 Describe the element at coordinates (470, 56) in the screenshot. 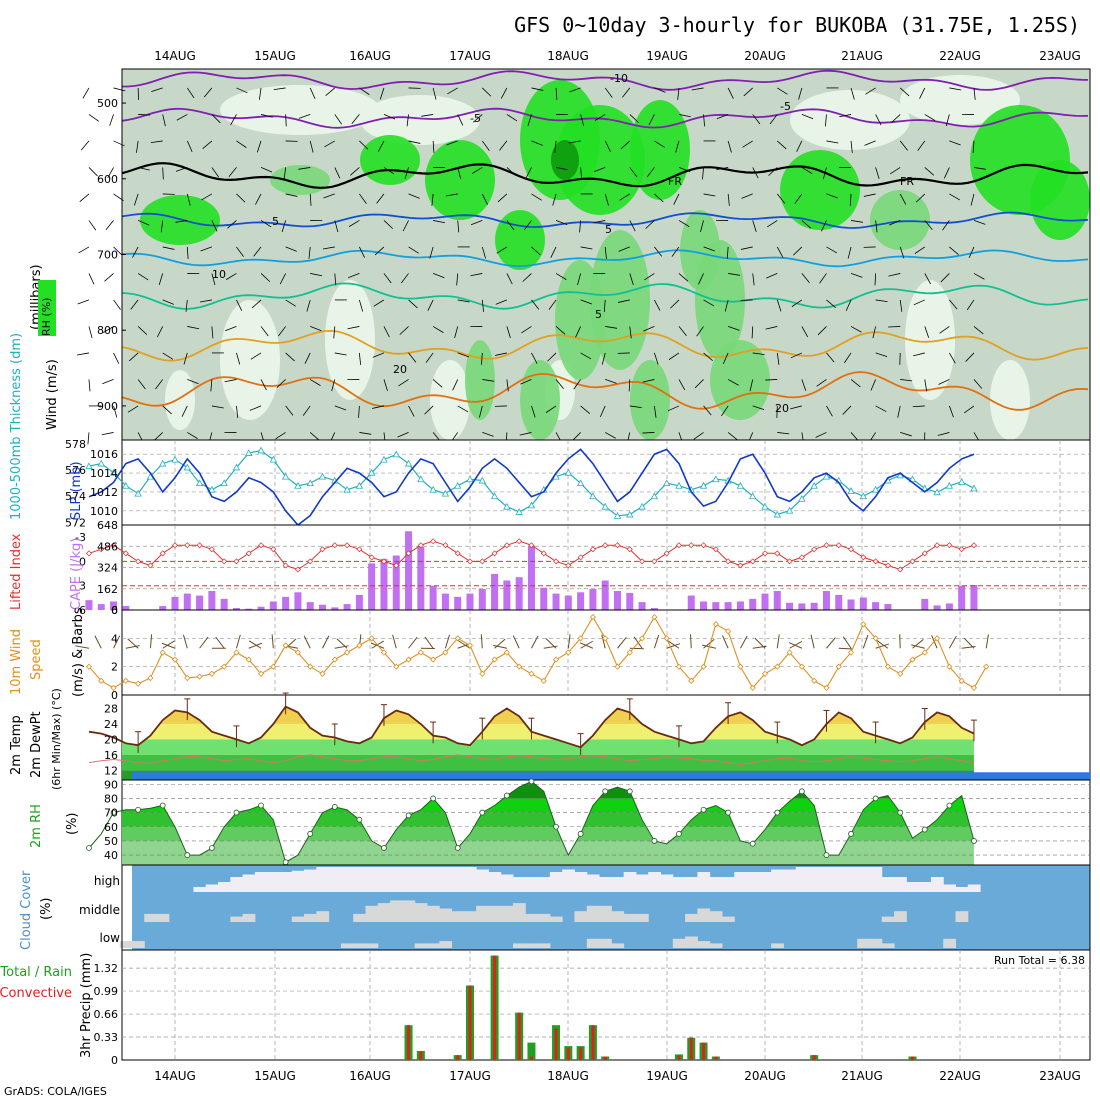

I see `date-label-top: 17AUG` at that location.